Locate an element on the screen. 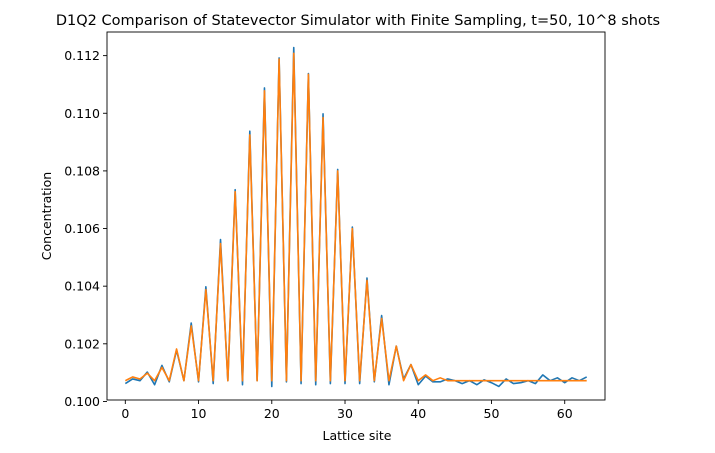 Image resolution: width=715 pixels, height=453 pixels. y-tick-label: 0.106 is located at coordinates (82, 228).